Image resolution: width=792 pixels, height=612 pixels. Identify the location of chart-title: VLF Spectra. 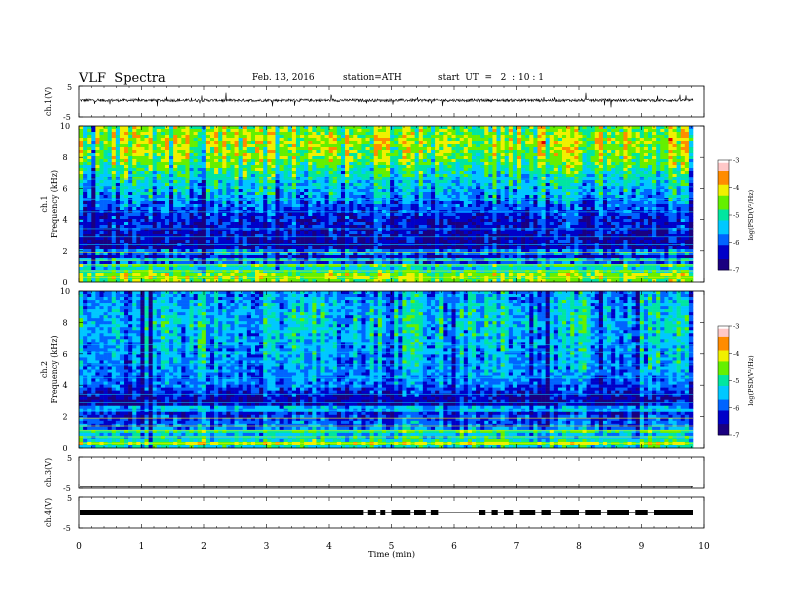
(122, 78).